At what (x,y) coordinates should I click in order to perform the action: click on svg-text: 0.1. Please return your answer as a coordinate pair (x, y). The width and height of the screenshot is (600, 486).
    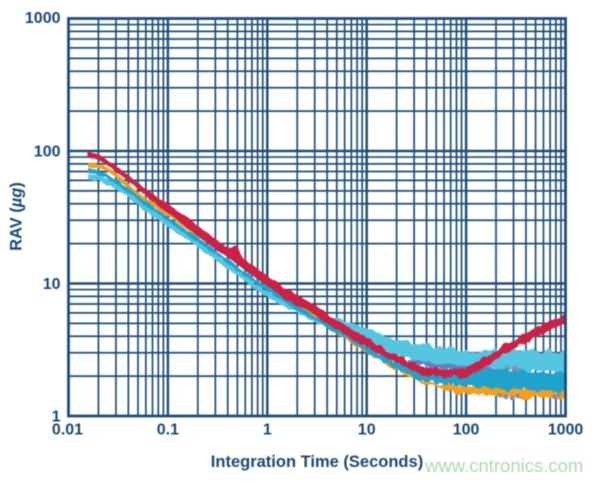
    Looking at the image, I should click on (168, 430).